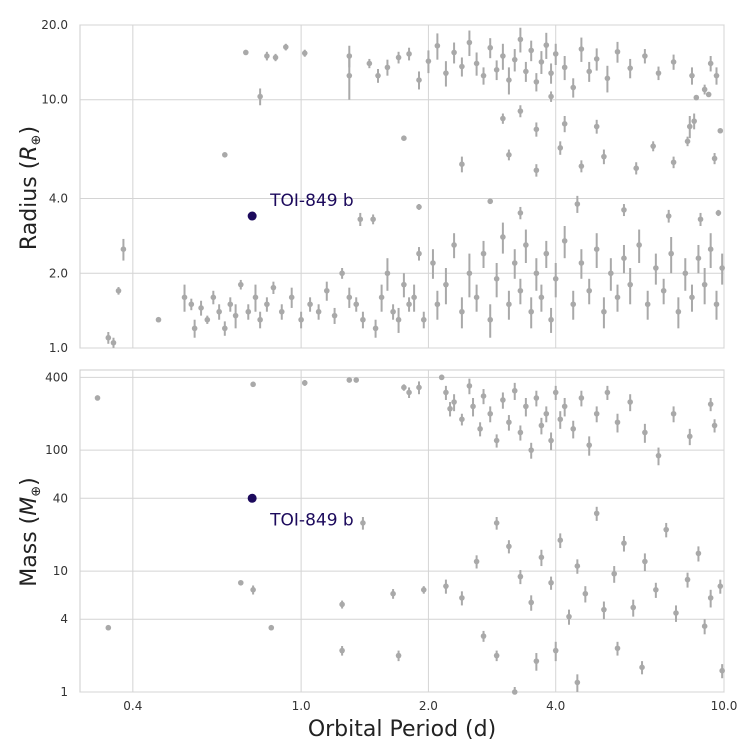 The height and width of the screenshot is (749, 748). Describe the element at coordinates (402, 729) in the screenshot. I see `x-axis-label: Orbital Period (d)` at that location.